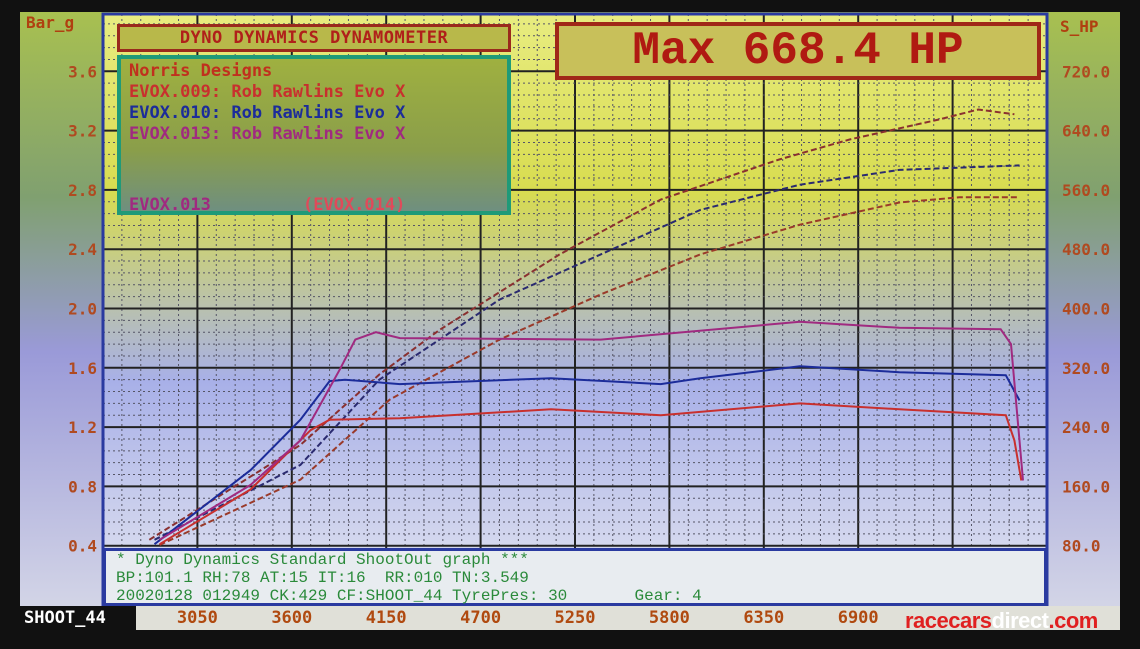 This screenshot has height=649, width=1140. What do you see at coordinates (314, 38) in the screenshot?
I see `chart-title: DYNO DYNAMICS DYNAMOMETER` at bounding box center [314, 38].